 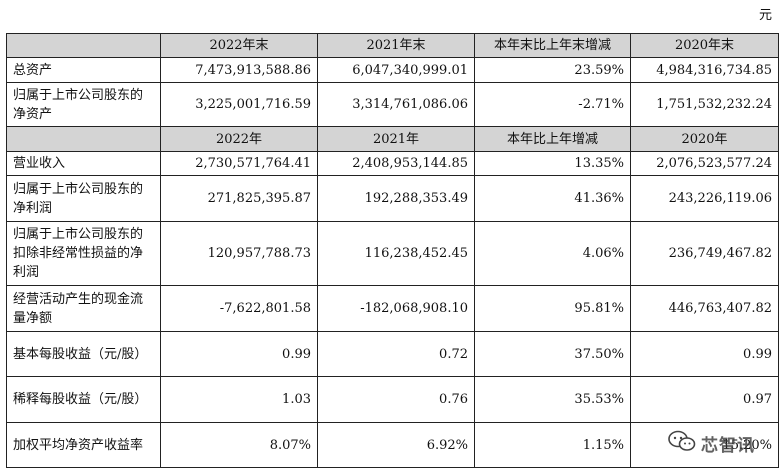 I want to click on table-cell: 13.35%, so click(x=552, y=163).